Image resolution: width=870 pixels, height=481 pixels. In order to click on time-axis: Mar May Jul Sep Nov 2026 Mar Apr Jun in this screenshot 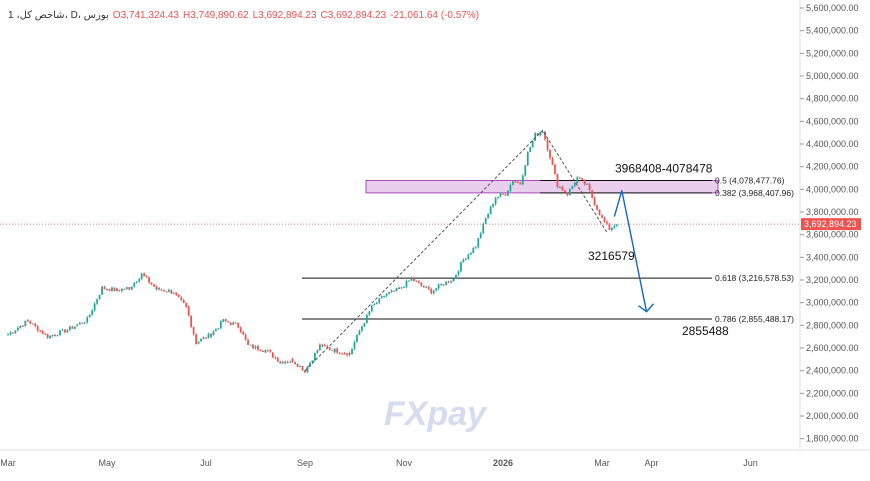, I will do `click(435, 458)`.